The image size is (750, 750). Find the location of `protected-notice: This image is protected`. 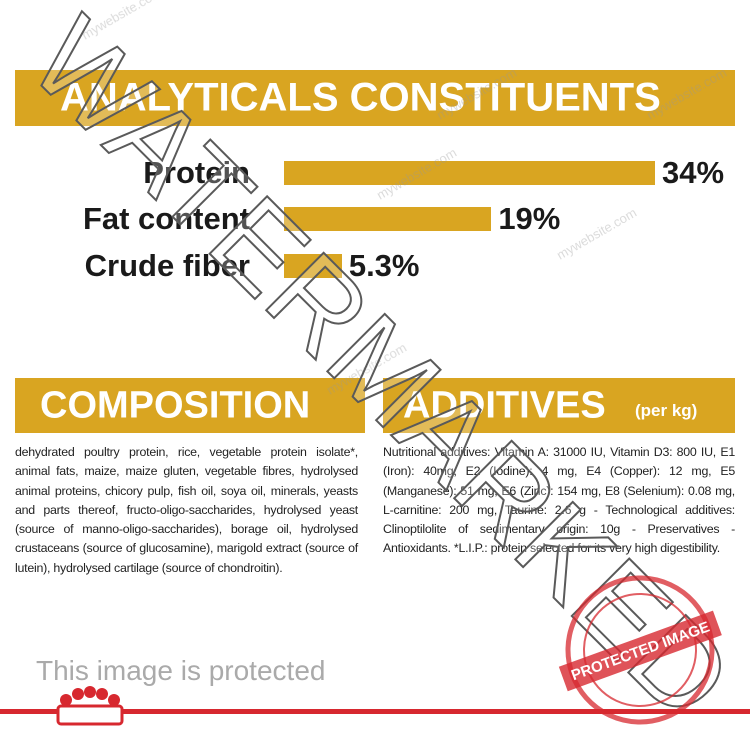

protected-notice: This image is protected is located at coordinates (181, 670).